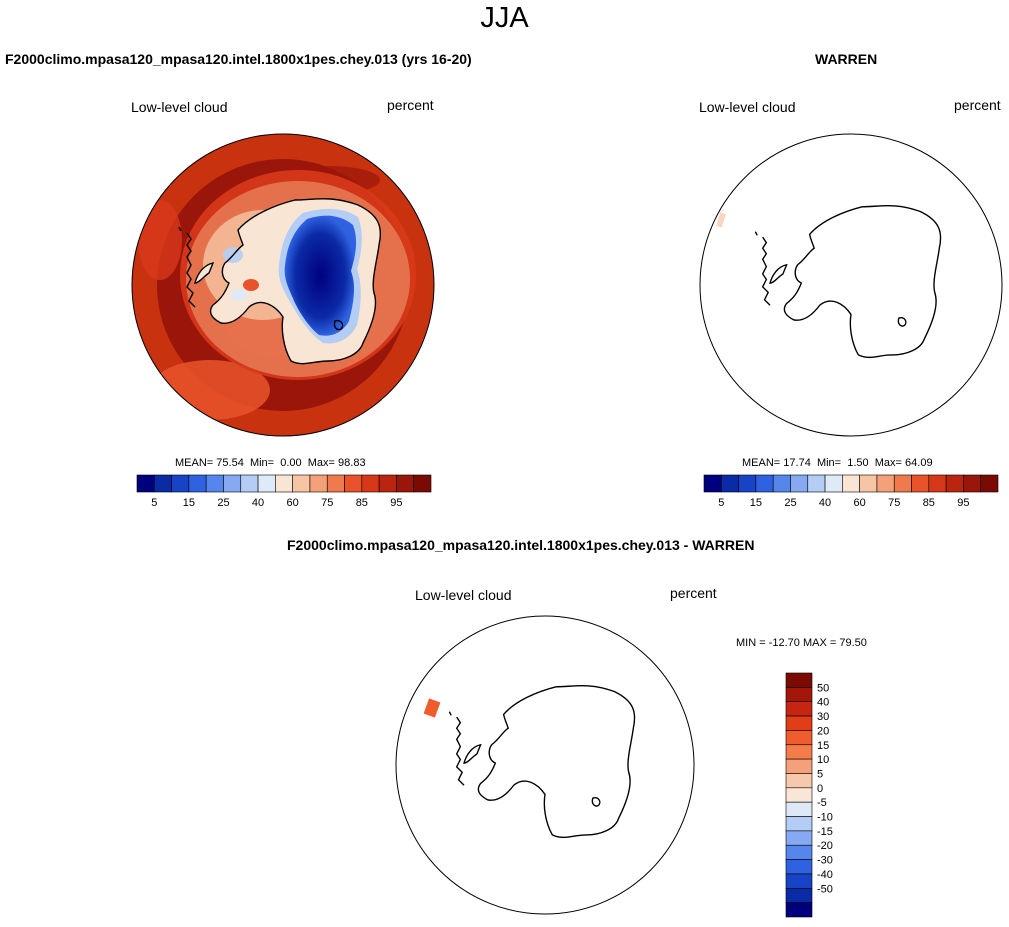  I want to click on diff-colorbar-tick-label: -15, so click(825, 832).